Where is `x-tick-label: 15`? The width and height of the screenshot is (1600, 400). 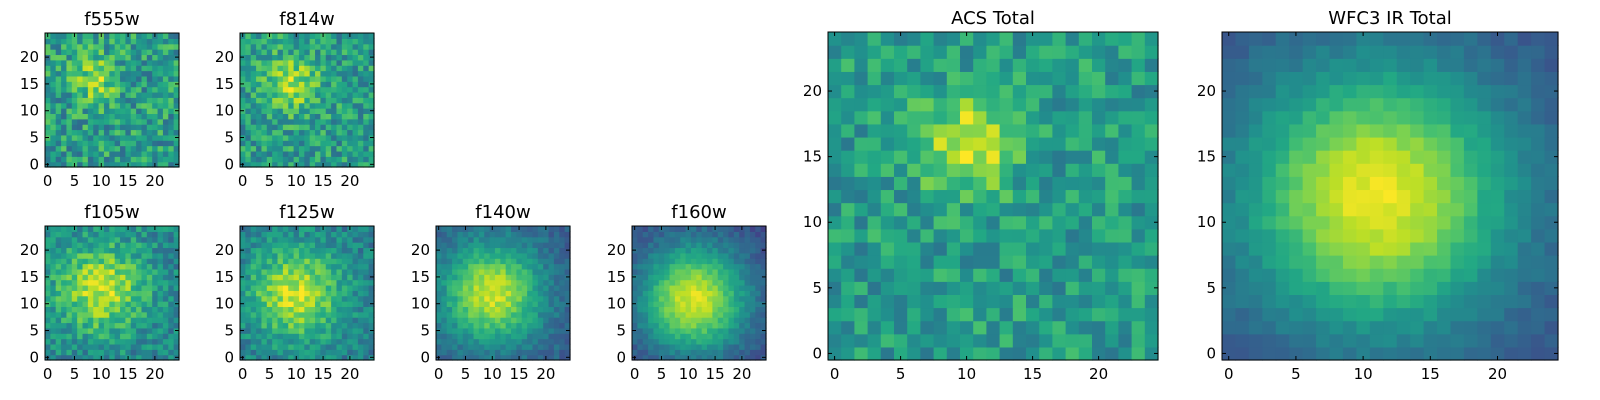 x-tick-label: 15 is located at coordinates (519, 374).